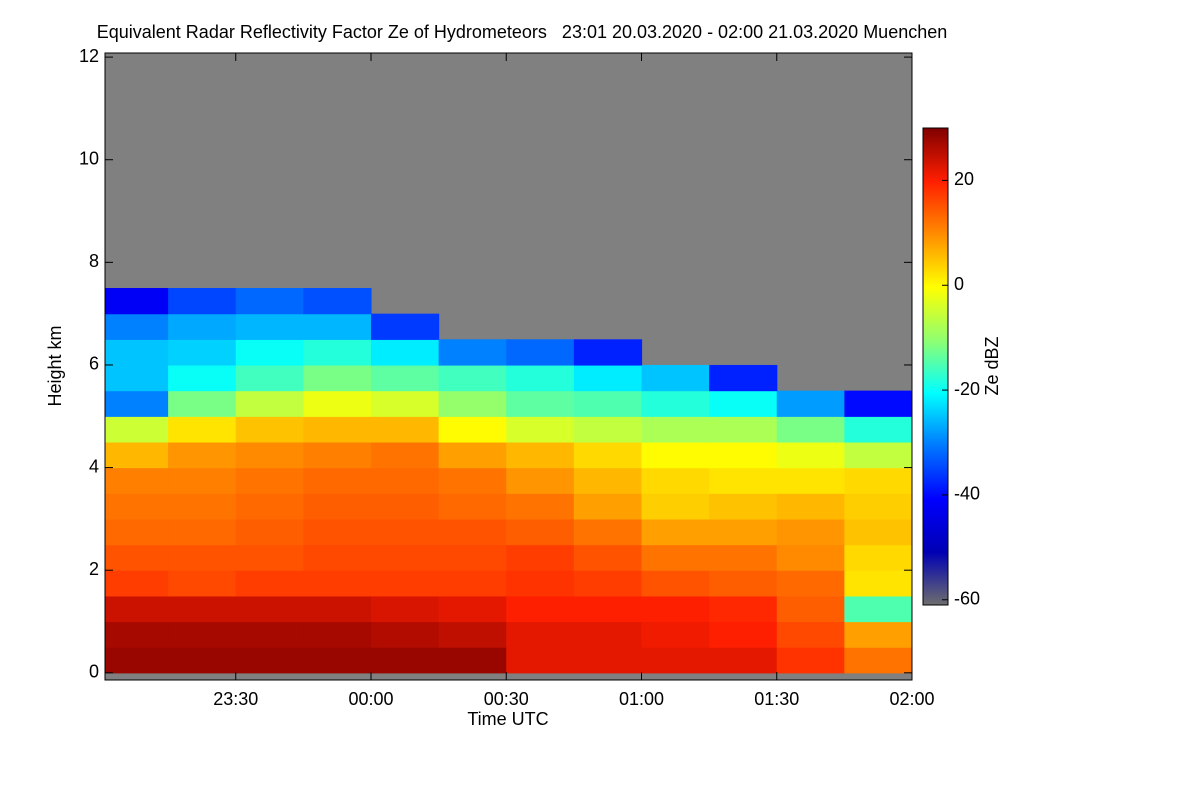 This screenshot has height=800, width=1200. What do you see at coordinates (641, 699) in the screenshot?
I see `x-tick-label: 01:00` at bounding box center [641, 699].